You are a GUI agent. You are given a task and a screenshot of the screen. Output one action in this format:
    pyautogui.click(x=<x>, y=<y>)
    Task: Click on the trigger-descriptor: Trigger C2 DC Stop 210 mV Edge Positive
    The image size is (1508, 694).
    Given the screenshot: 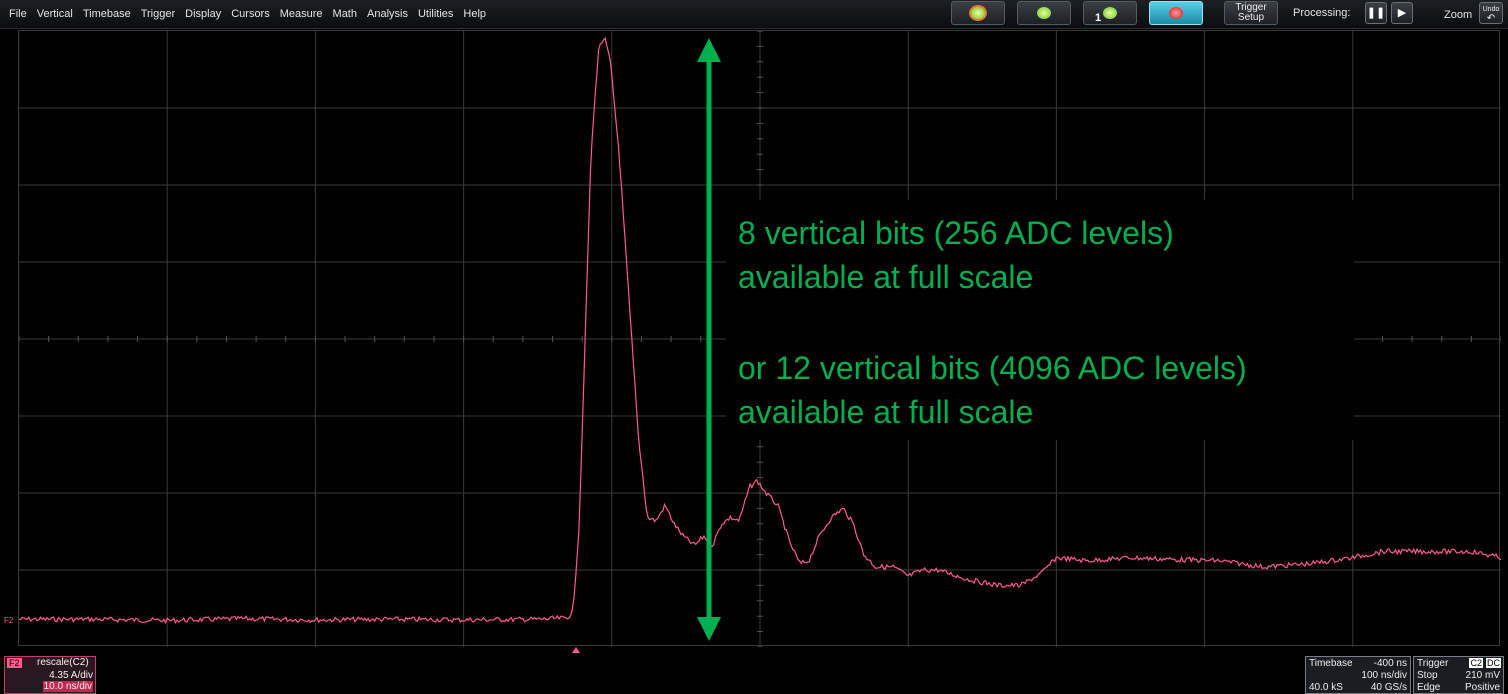 What is the action you would take?
    pyautogui.click(x=1458, y=675)
    